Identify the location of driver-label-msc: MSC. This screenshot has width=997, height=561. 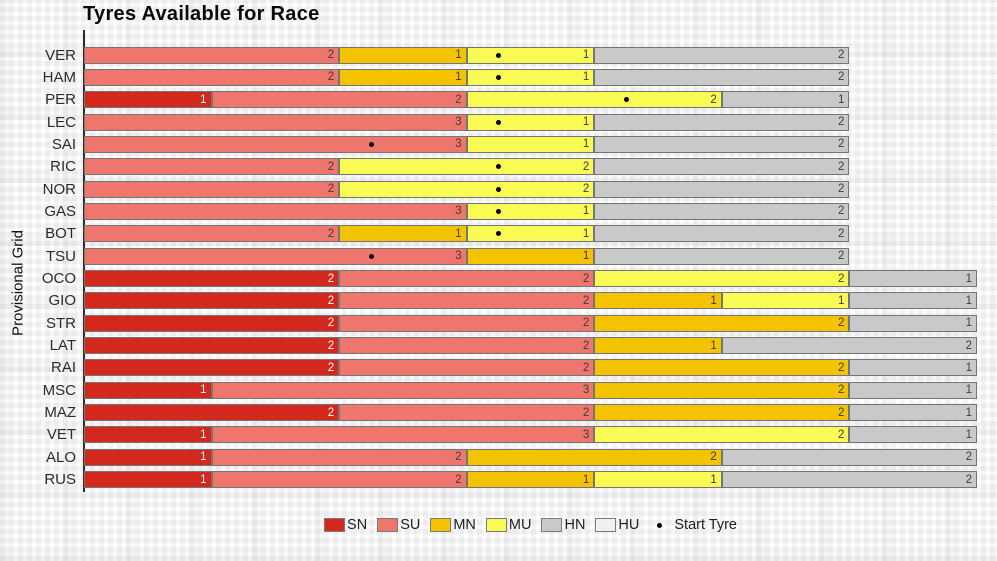
(59, 390).